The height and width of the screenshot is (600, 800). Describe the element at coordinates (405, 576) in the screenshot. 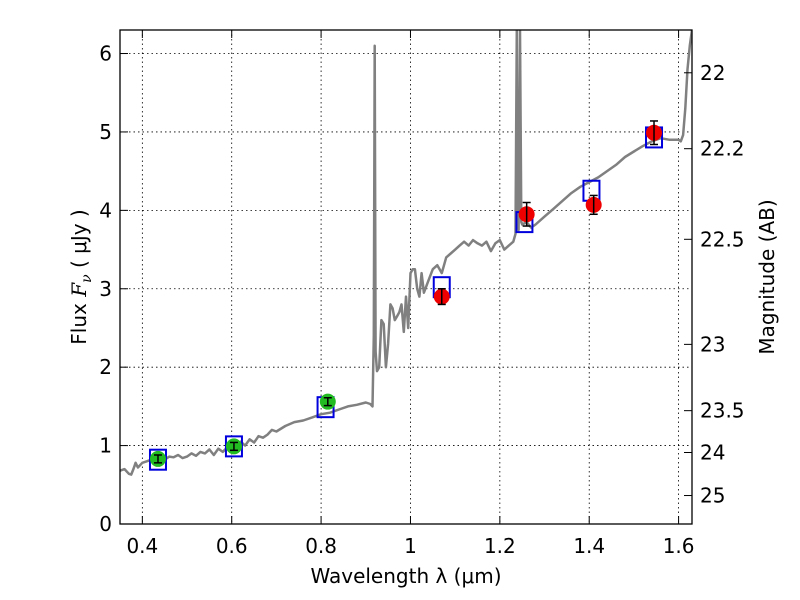

I see `x-axis-label: Wavelength λ (μm)` at that location.